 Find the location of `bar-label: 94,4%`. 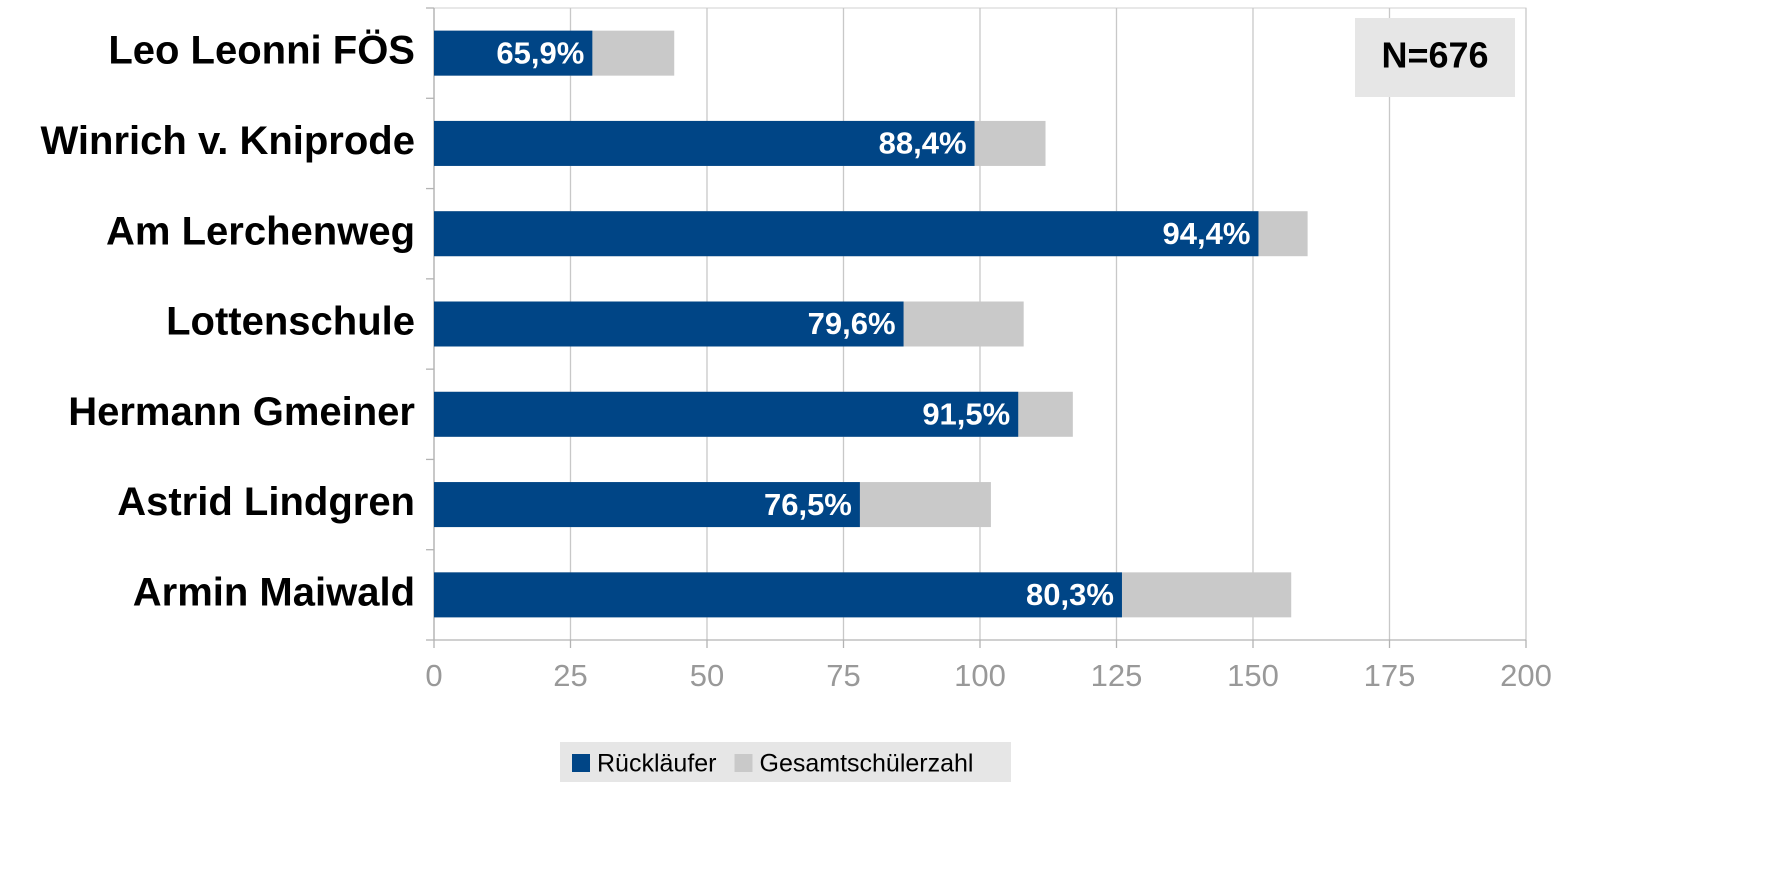

bar-label: 94,4% is located at coordinates (1207, 233).